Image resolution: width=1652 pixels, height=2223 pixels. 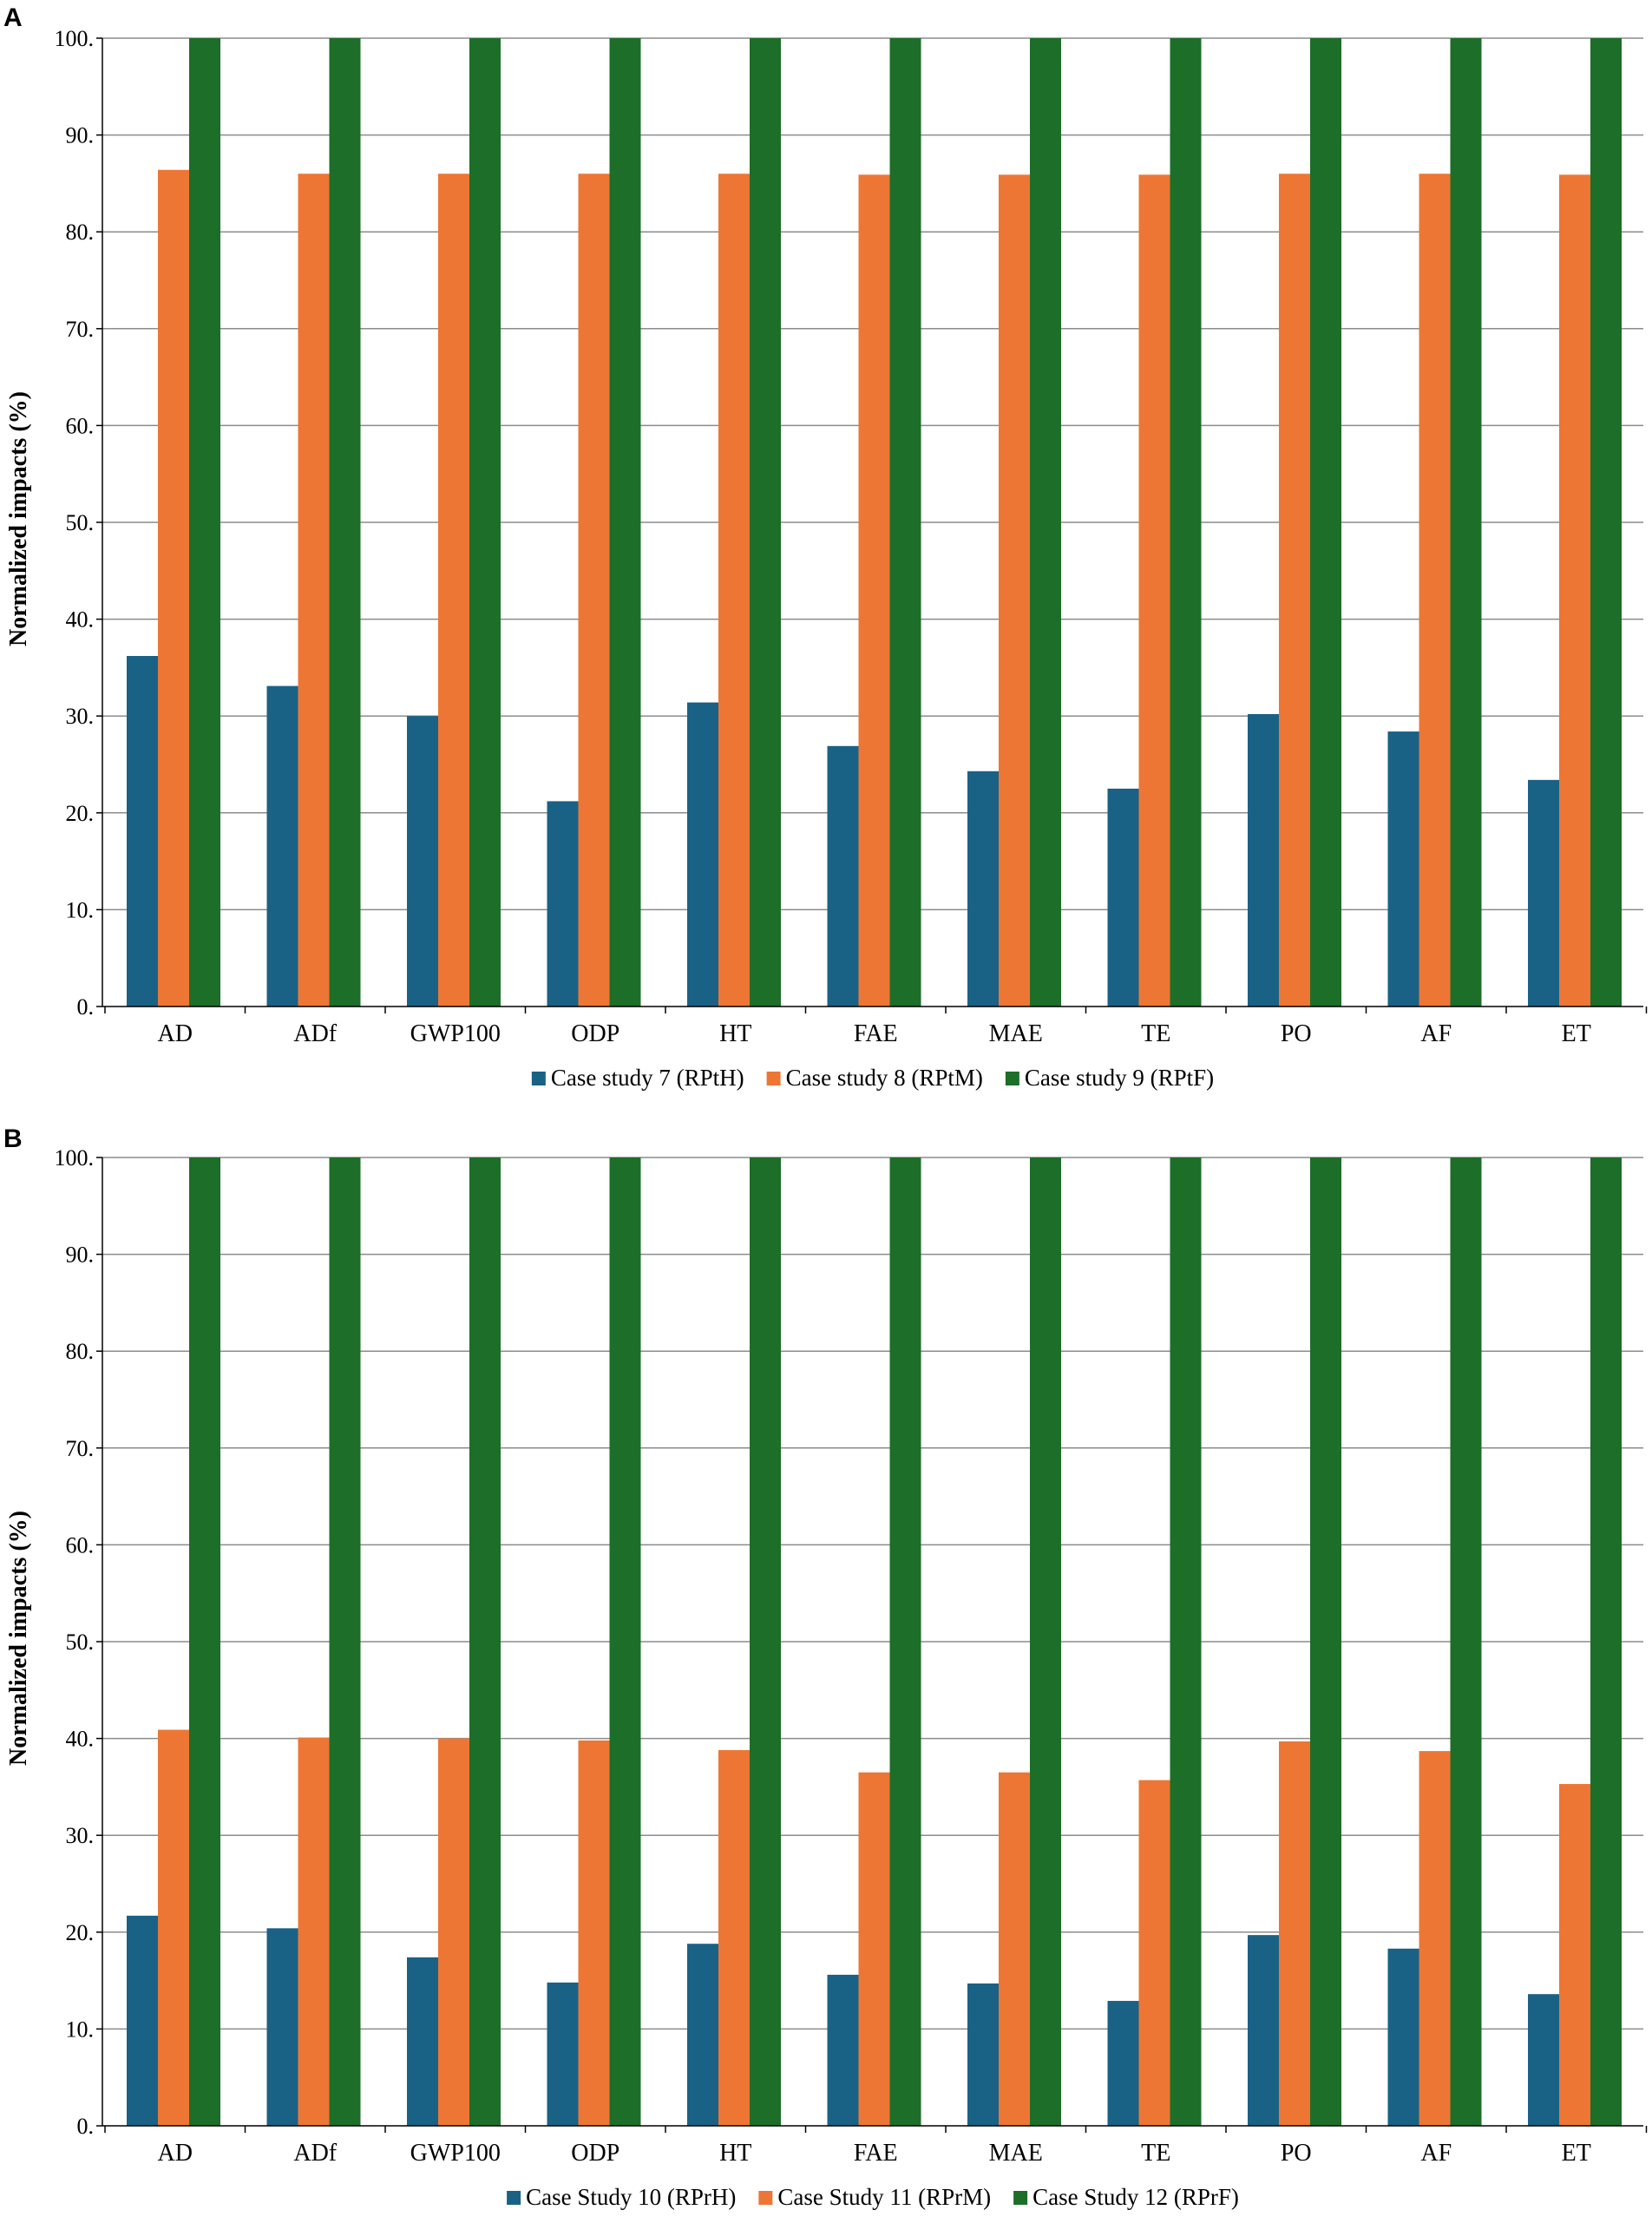 What do you see at coordinates (19, 1638) in the screenshot?
I see `panel-b-y-axis-label: Normalized impacts (%)` at bounding box center [19, 1638].